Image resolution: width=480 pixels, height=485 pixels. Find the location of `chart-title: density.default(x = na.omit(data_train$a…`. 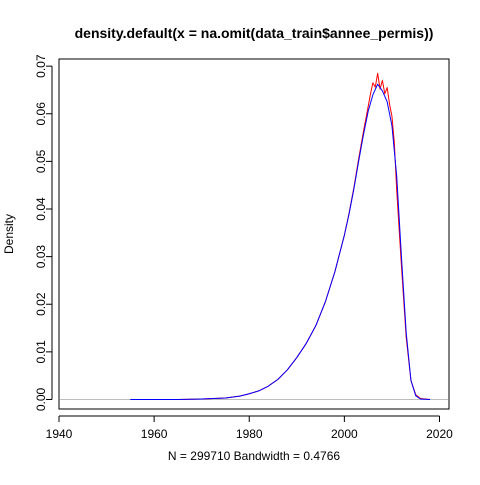

chart-title: density.default(x = na.omit(data_train$a… is located at coordinates (254, 33).